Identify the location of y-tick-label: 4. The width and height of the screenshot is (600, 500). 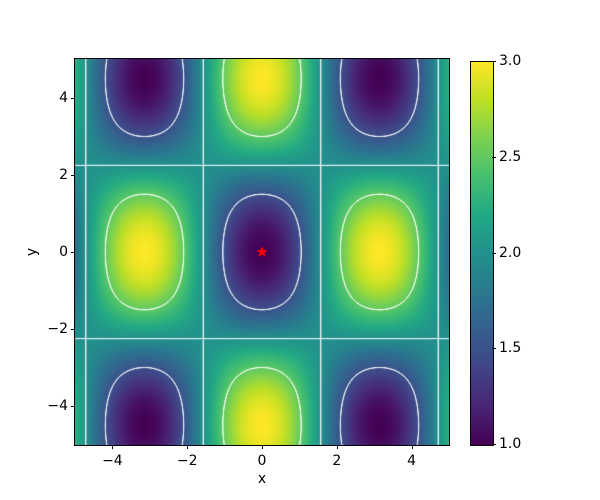
(63, 97).